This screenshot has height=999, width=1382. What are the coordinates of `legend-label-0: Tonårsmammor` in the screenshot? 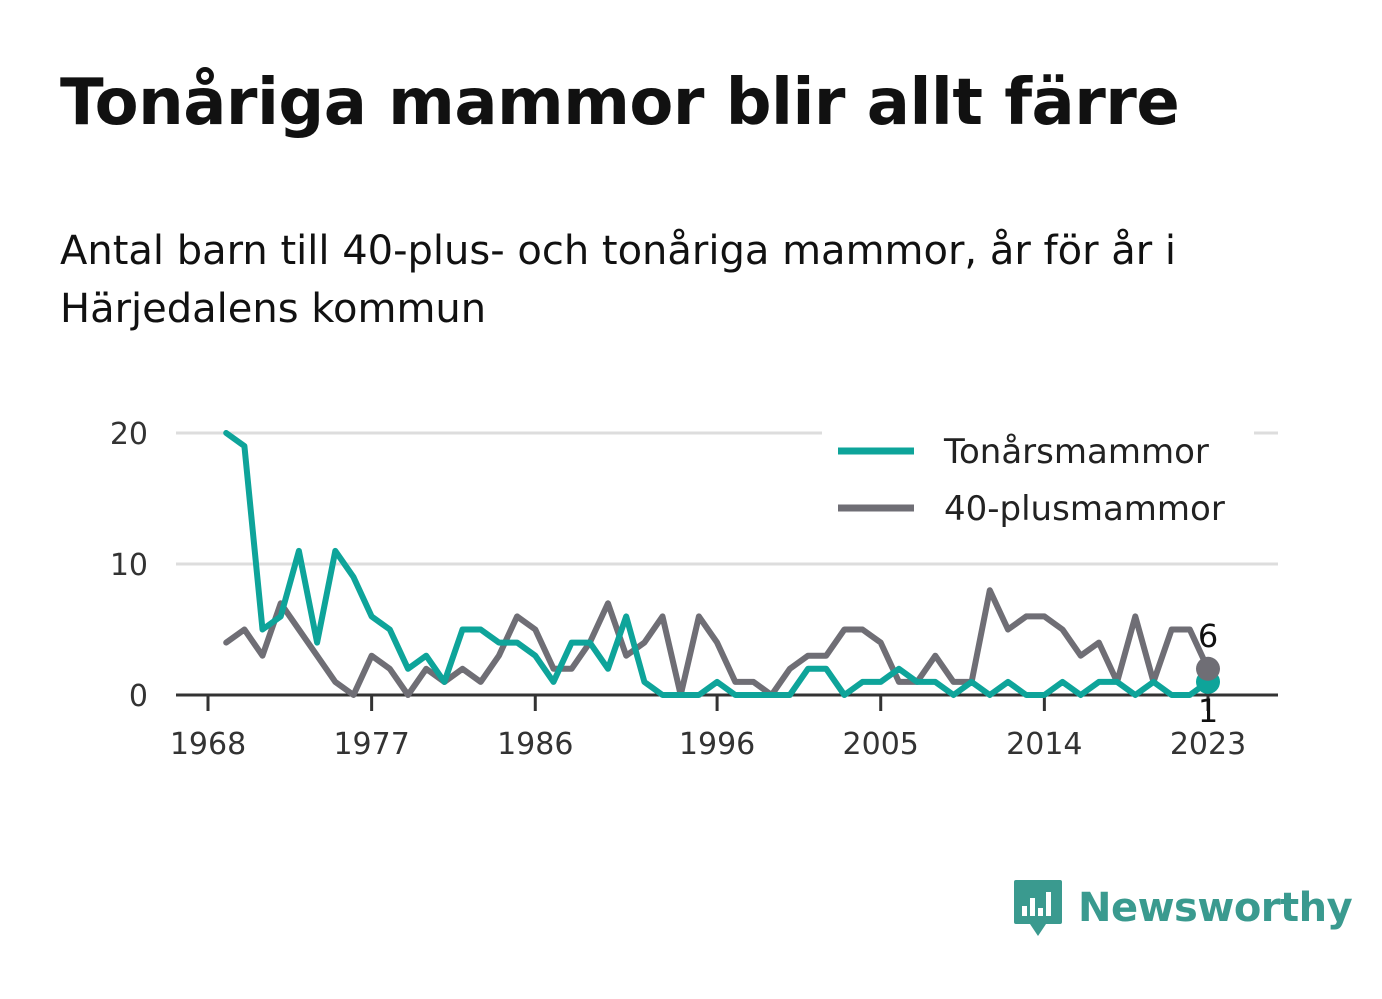 It's located at (1076, 452).